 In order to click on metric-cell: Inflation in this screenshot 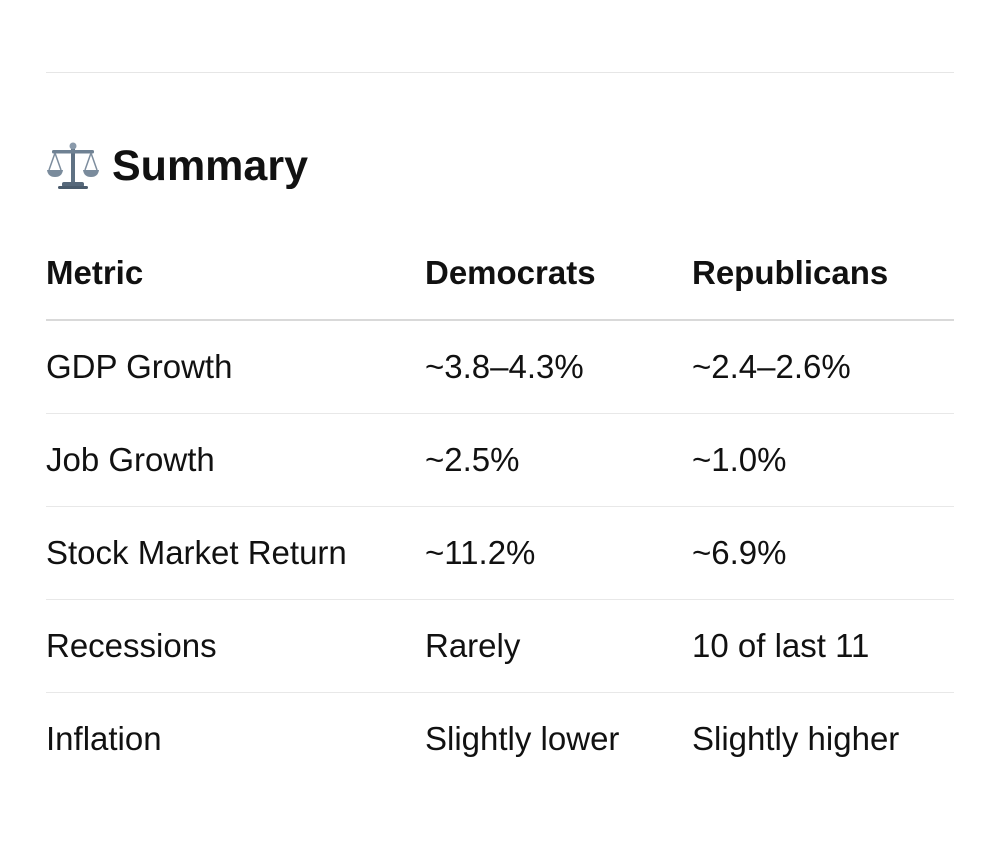, I will do `click(104, 738)`.